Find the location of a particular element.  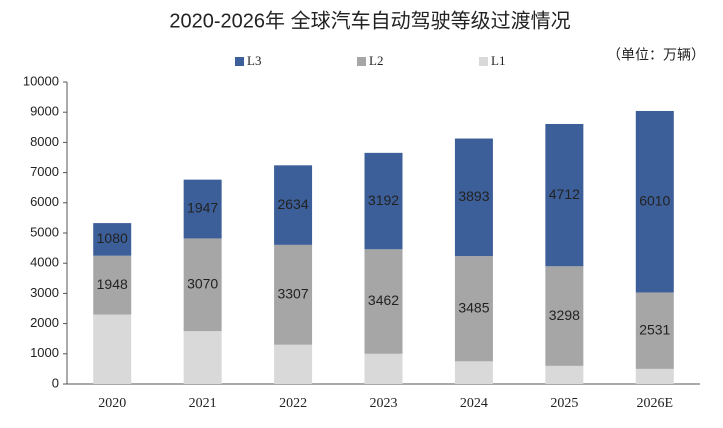

data-label: 6010 is located at coordinates (654, 200).